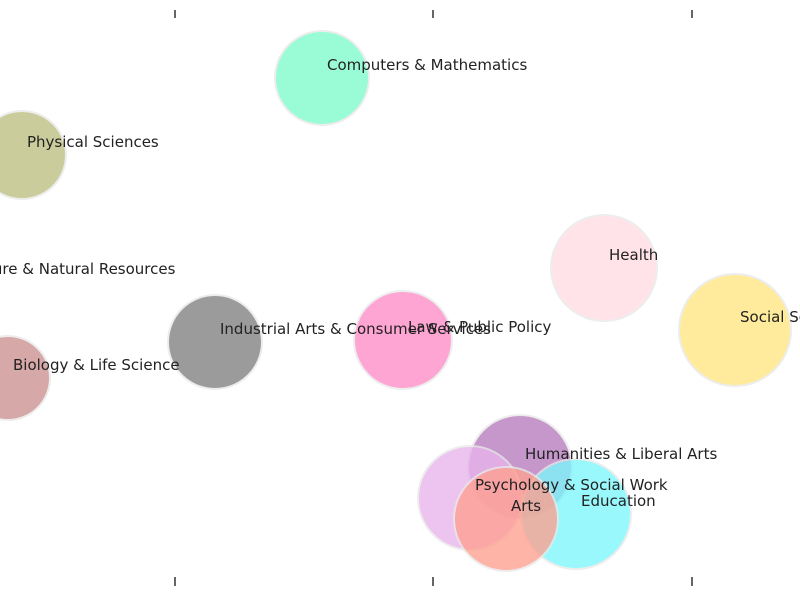 The image size is (800, 600). Describe the element at coordinates (355, 329) in the screenshot. I see `bubble-label-5: Industrial Arts & Consumer Services` at that location.